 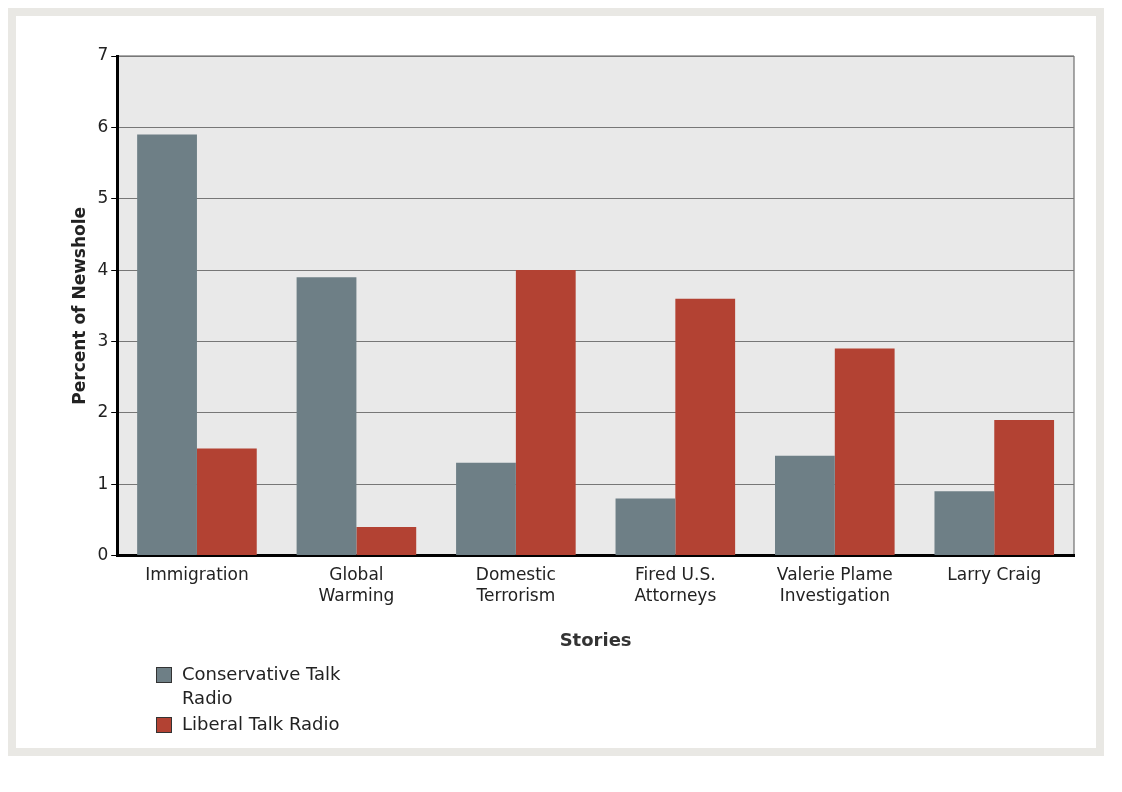 I want to click on legend-label: Liberal Talk Radio, so click(x=261, y=724).